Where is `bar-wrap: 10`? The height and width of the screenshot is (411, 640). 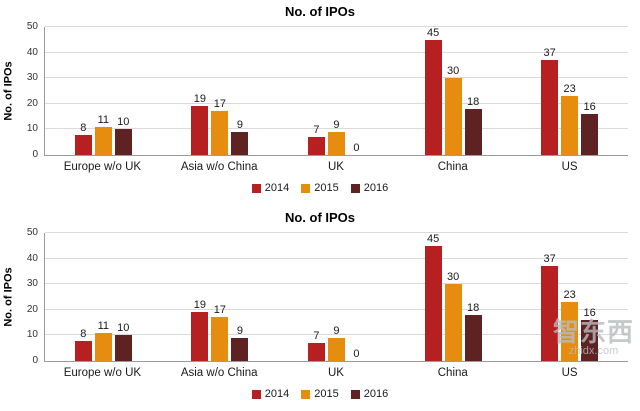 bar-wrap: 10 is located at coordinates (123, 297).